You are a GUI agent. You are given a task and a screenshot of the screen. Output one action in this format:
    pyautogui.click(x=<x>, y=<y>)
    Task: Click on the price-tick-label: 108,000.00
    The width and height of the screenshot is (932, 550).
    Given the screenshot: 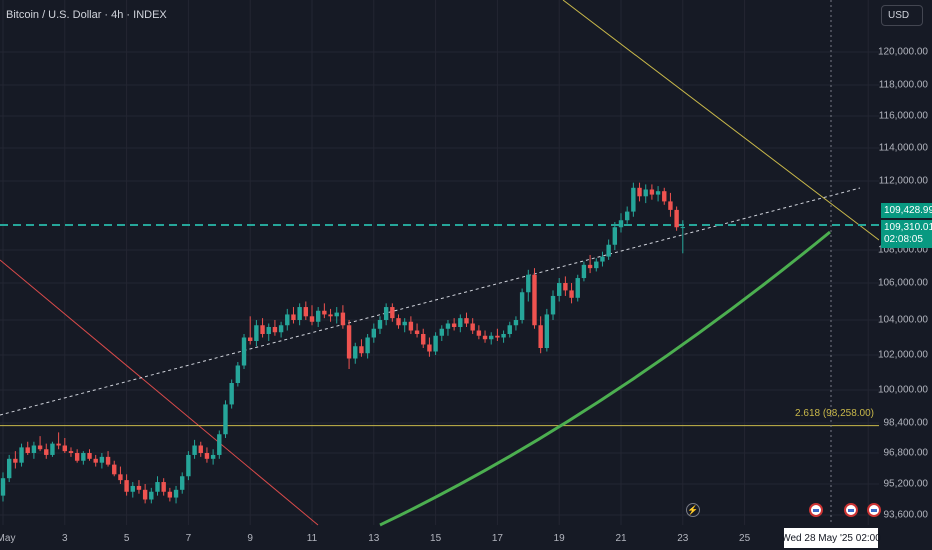 What is the action you would take?
    pyautogui.click(x=902, y=250)
    